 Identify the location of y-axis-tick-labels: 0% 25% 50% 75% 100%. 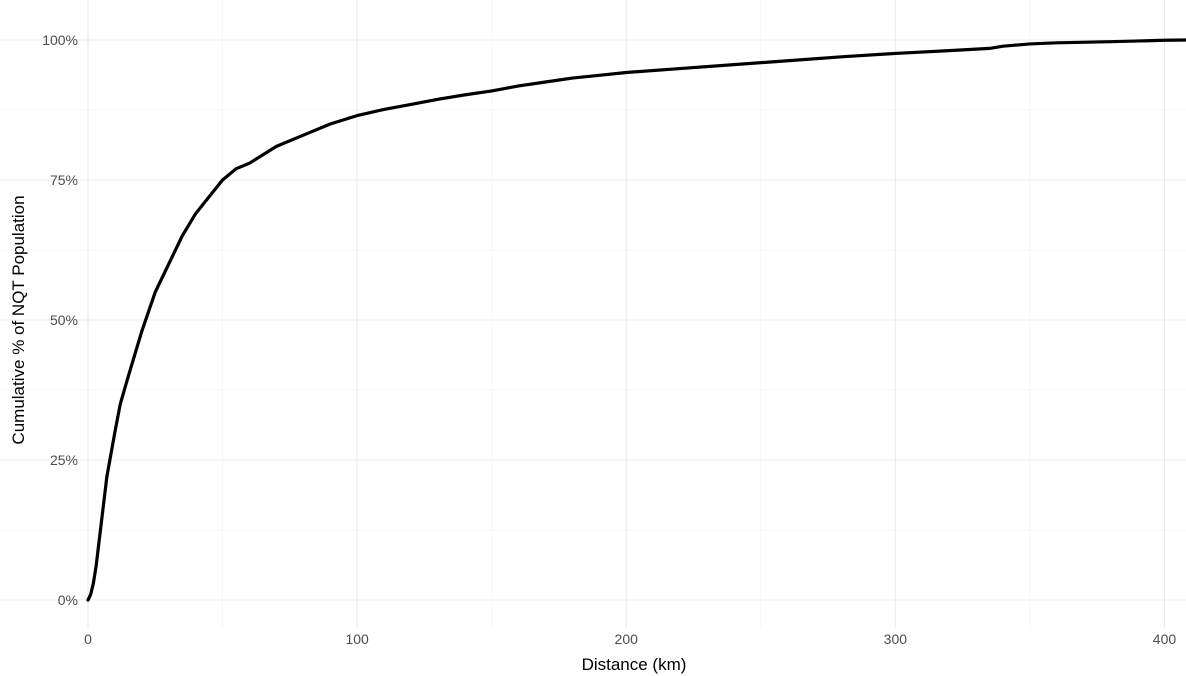
(60, 320).